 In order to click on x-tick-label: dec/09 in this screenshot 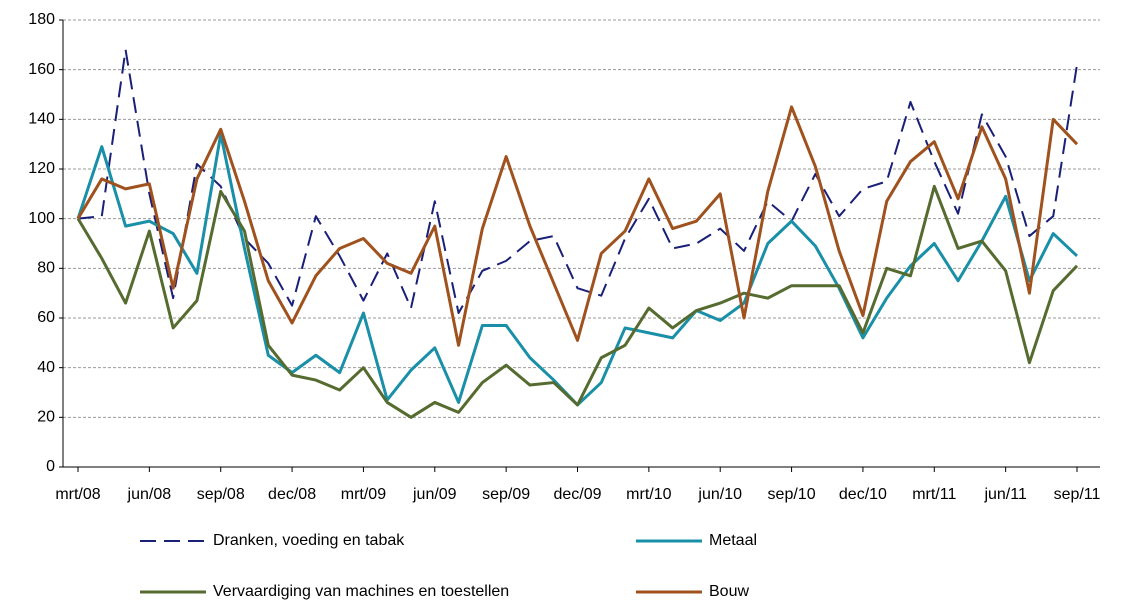, I will do `click(577, 494)`.